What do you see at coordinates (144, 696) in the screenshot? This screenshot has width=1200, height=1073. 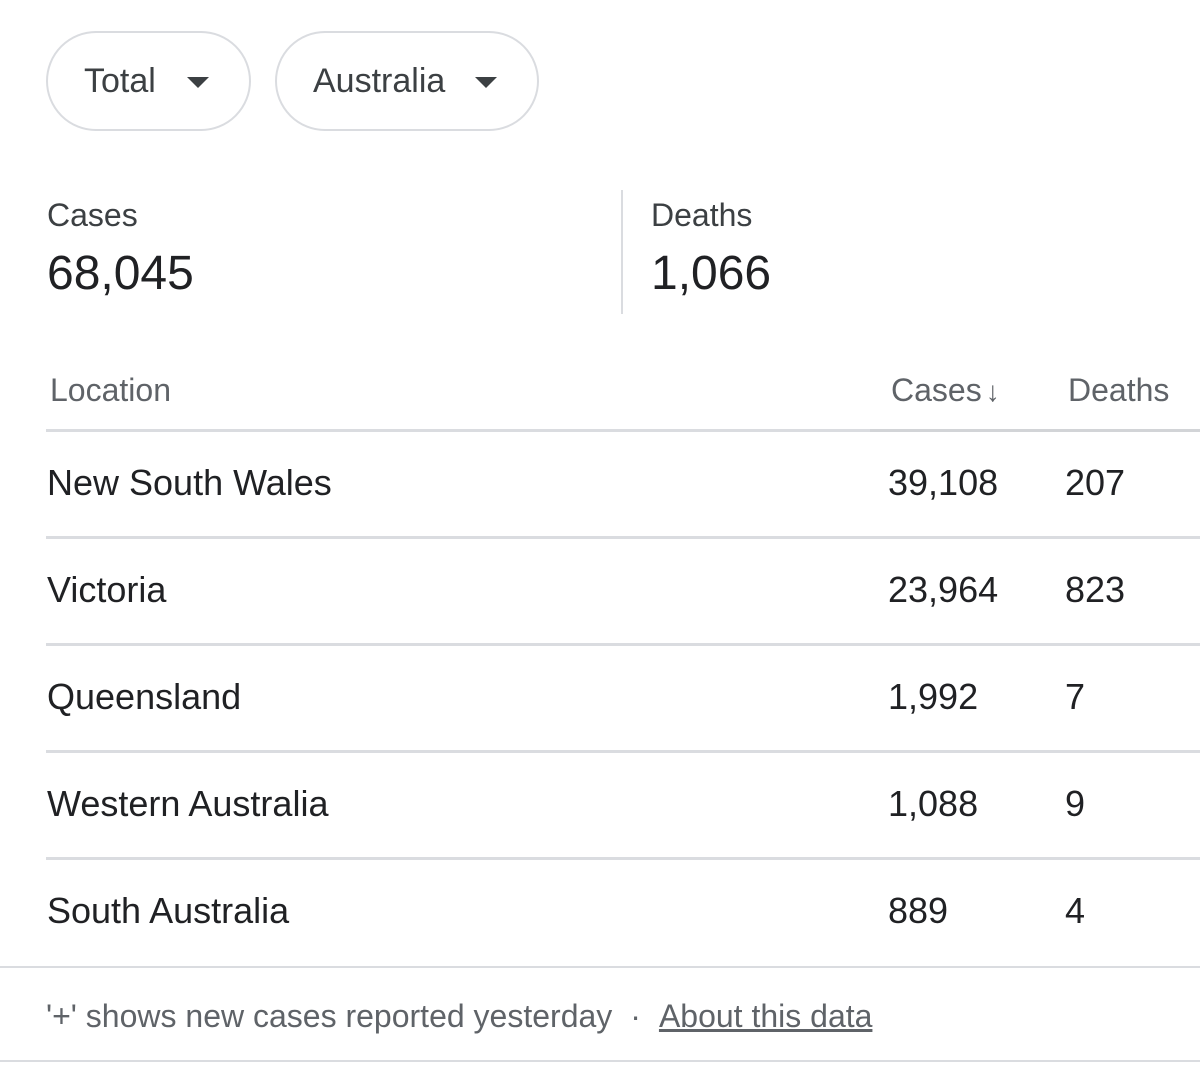 I see `row-location: Queensland` at bounding box center [144, 696].